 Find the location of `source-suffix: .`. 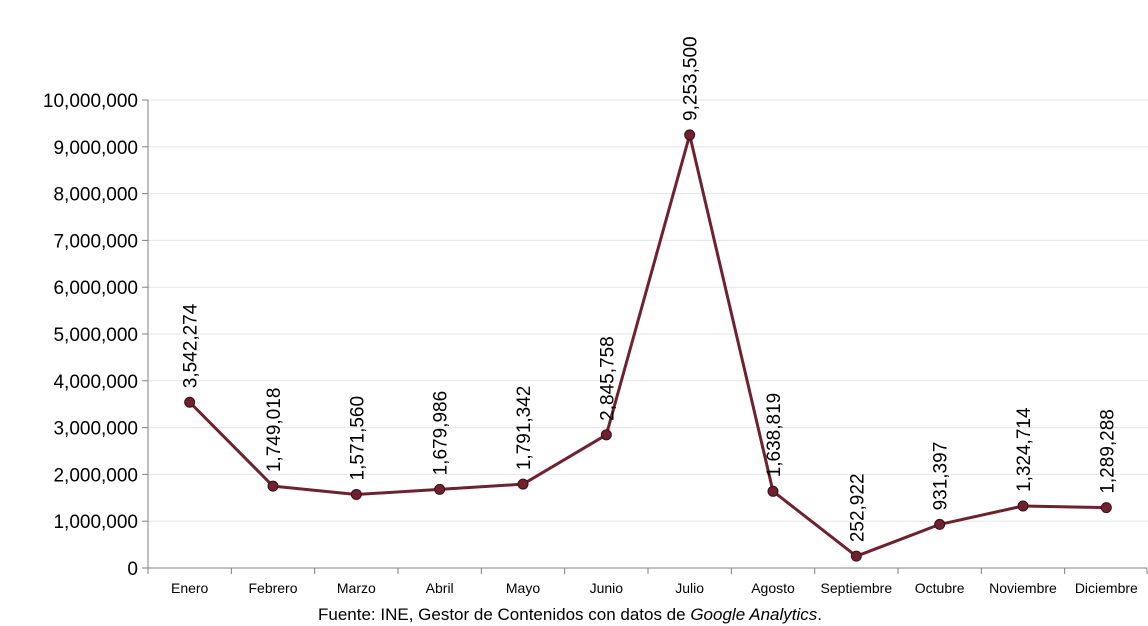

source-suffix: . is located at coordinates (819, 614).